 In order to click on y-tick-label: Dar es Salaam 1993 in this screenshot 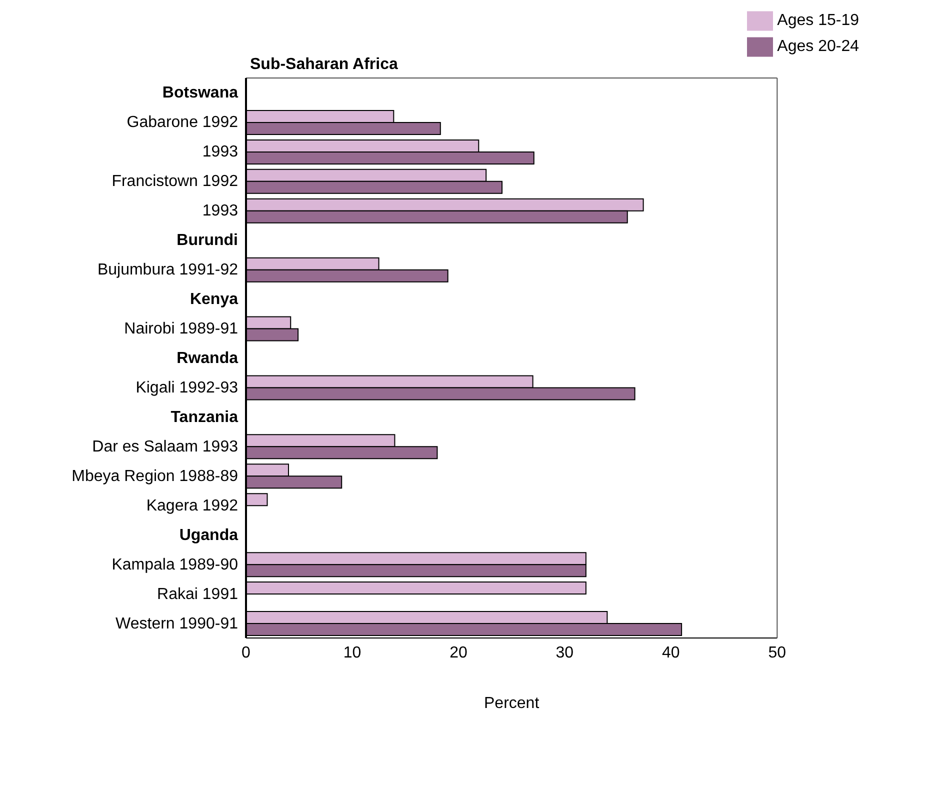, I will do `click(165, 447)`.